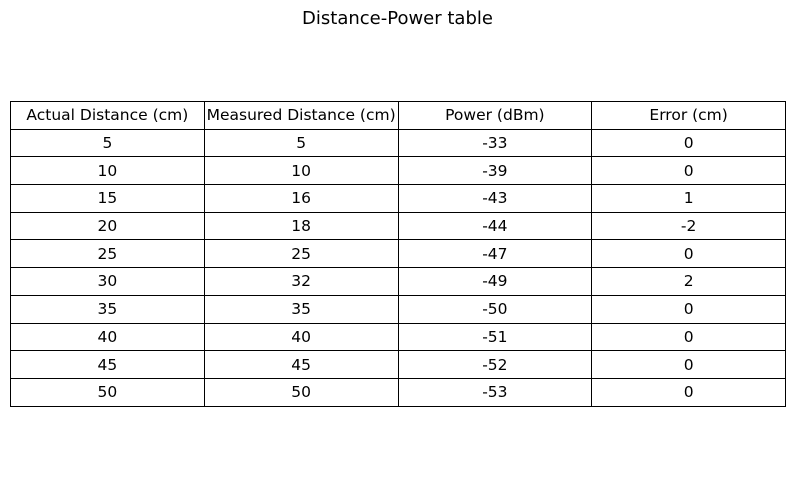  Describe the element at coordinates (688, 226) in the screenshot. I see `cell-error: -2` at that location.